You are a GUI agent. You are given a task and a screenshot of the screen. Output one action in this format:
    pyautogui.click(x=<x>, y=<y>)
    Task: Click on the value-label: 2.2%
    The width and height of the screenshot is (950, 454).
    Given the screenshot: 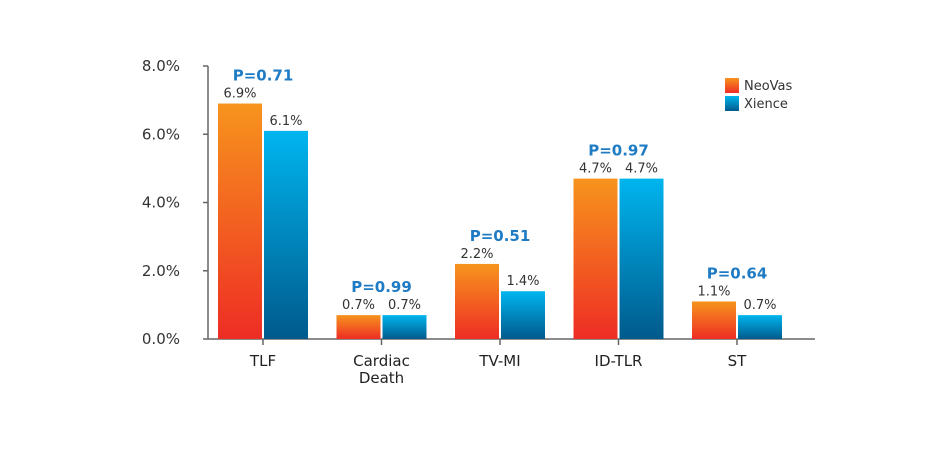 What is the action you would take?
    pyautogui.click(x=476, y=254)
    